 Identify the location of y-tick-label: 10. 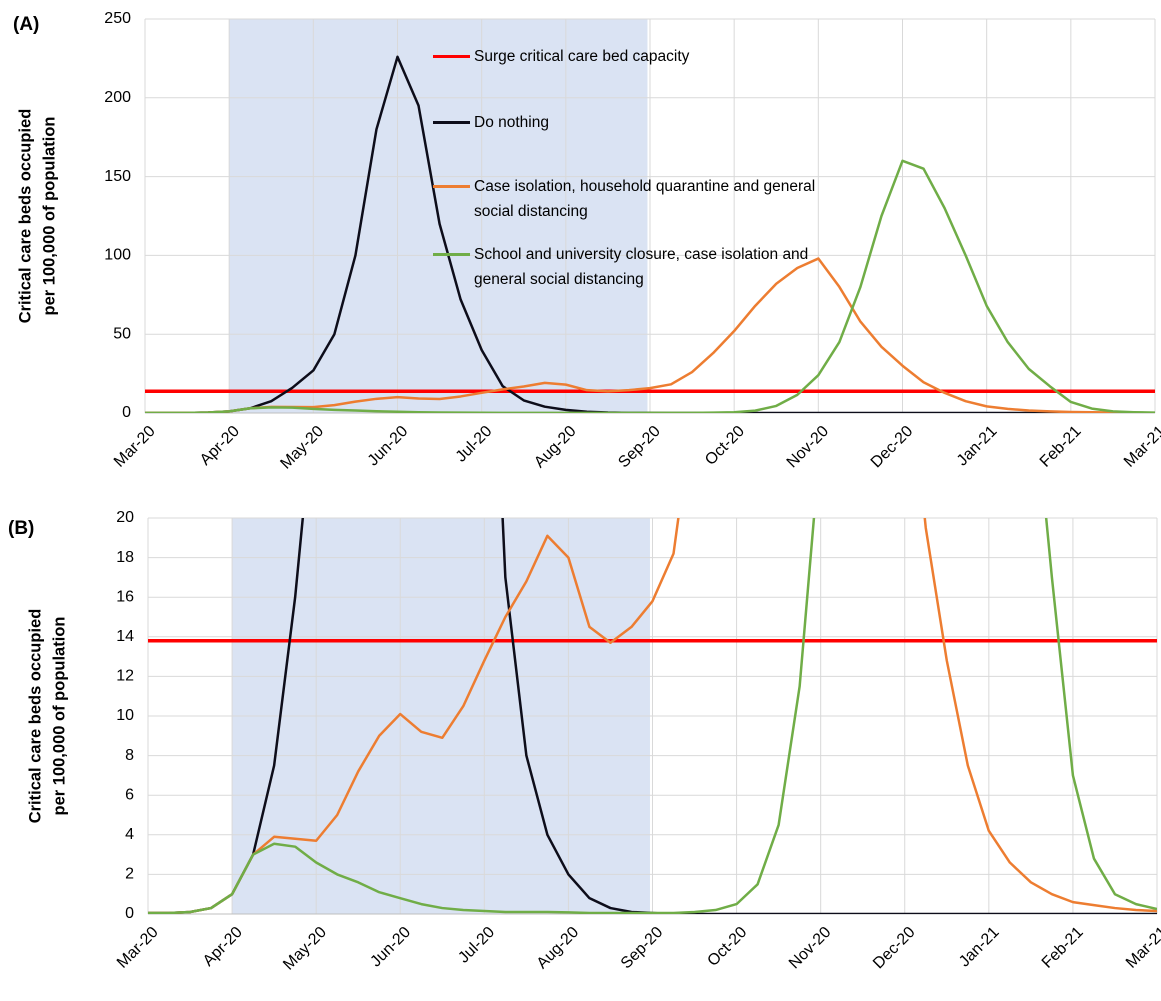
(125, 715).